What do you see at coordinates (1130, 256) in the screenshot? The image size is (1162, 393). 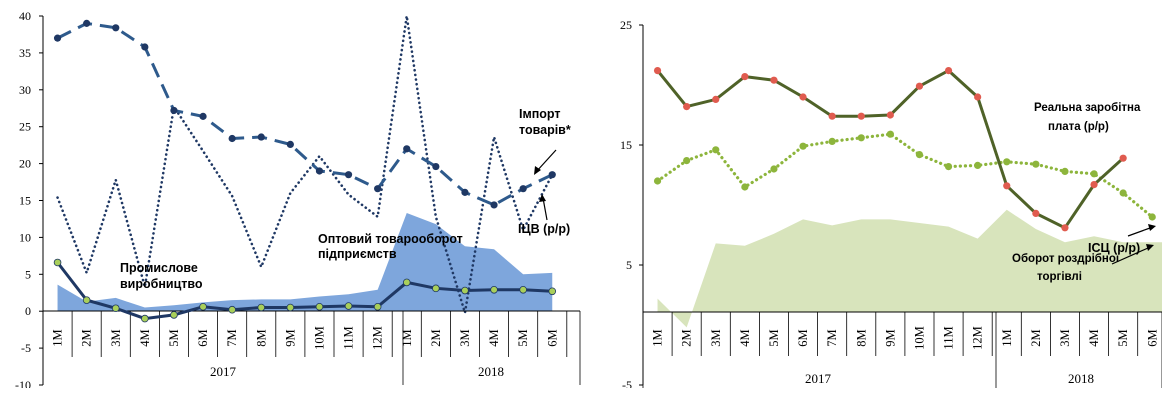 I see `retail-turnover-arrow` at bounding box center [1130, 256].